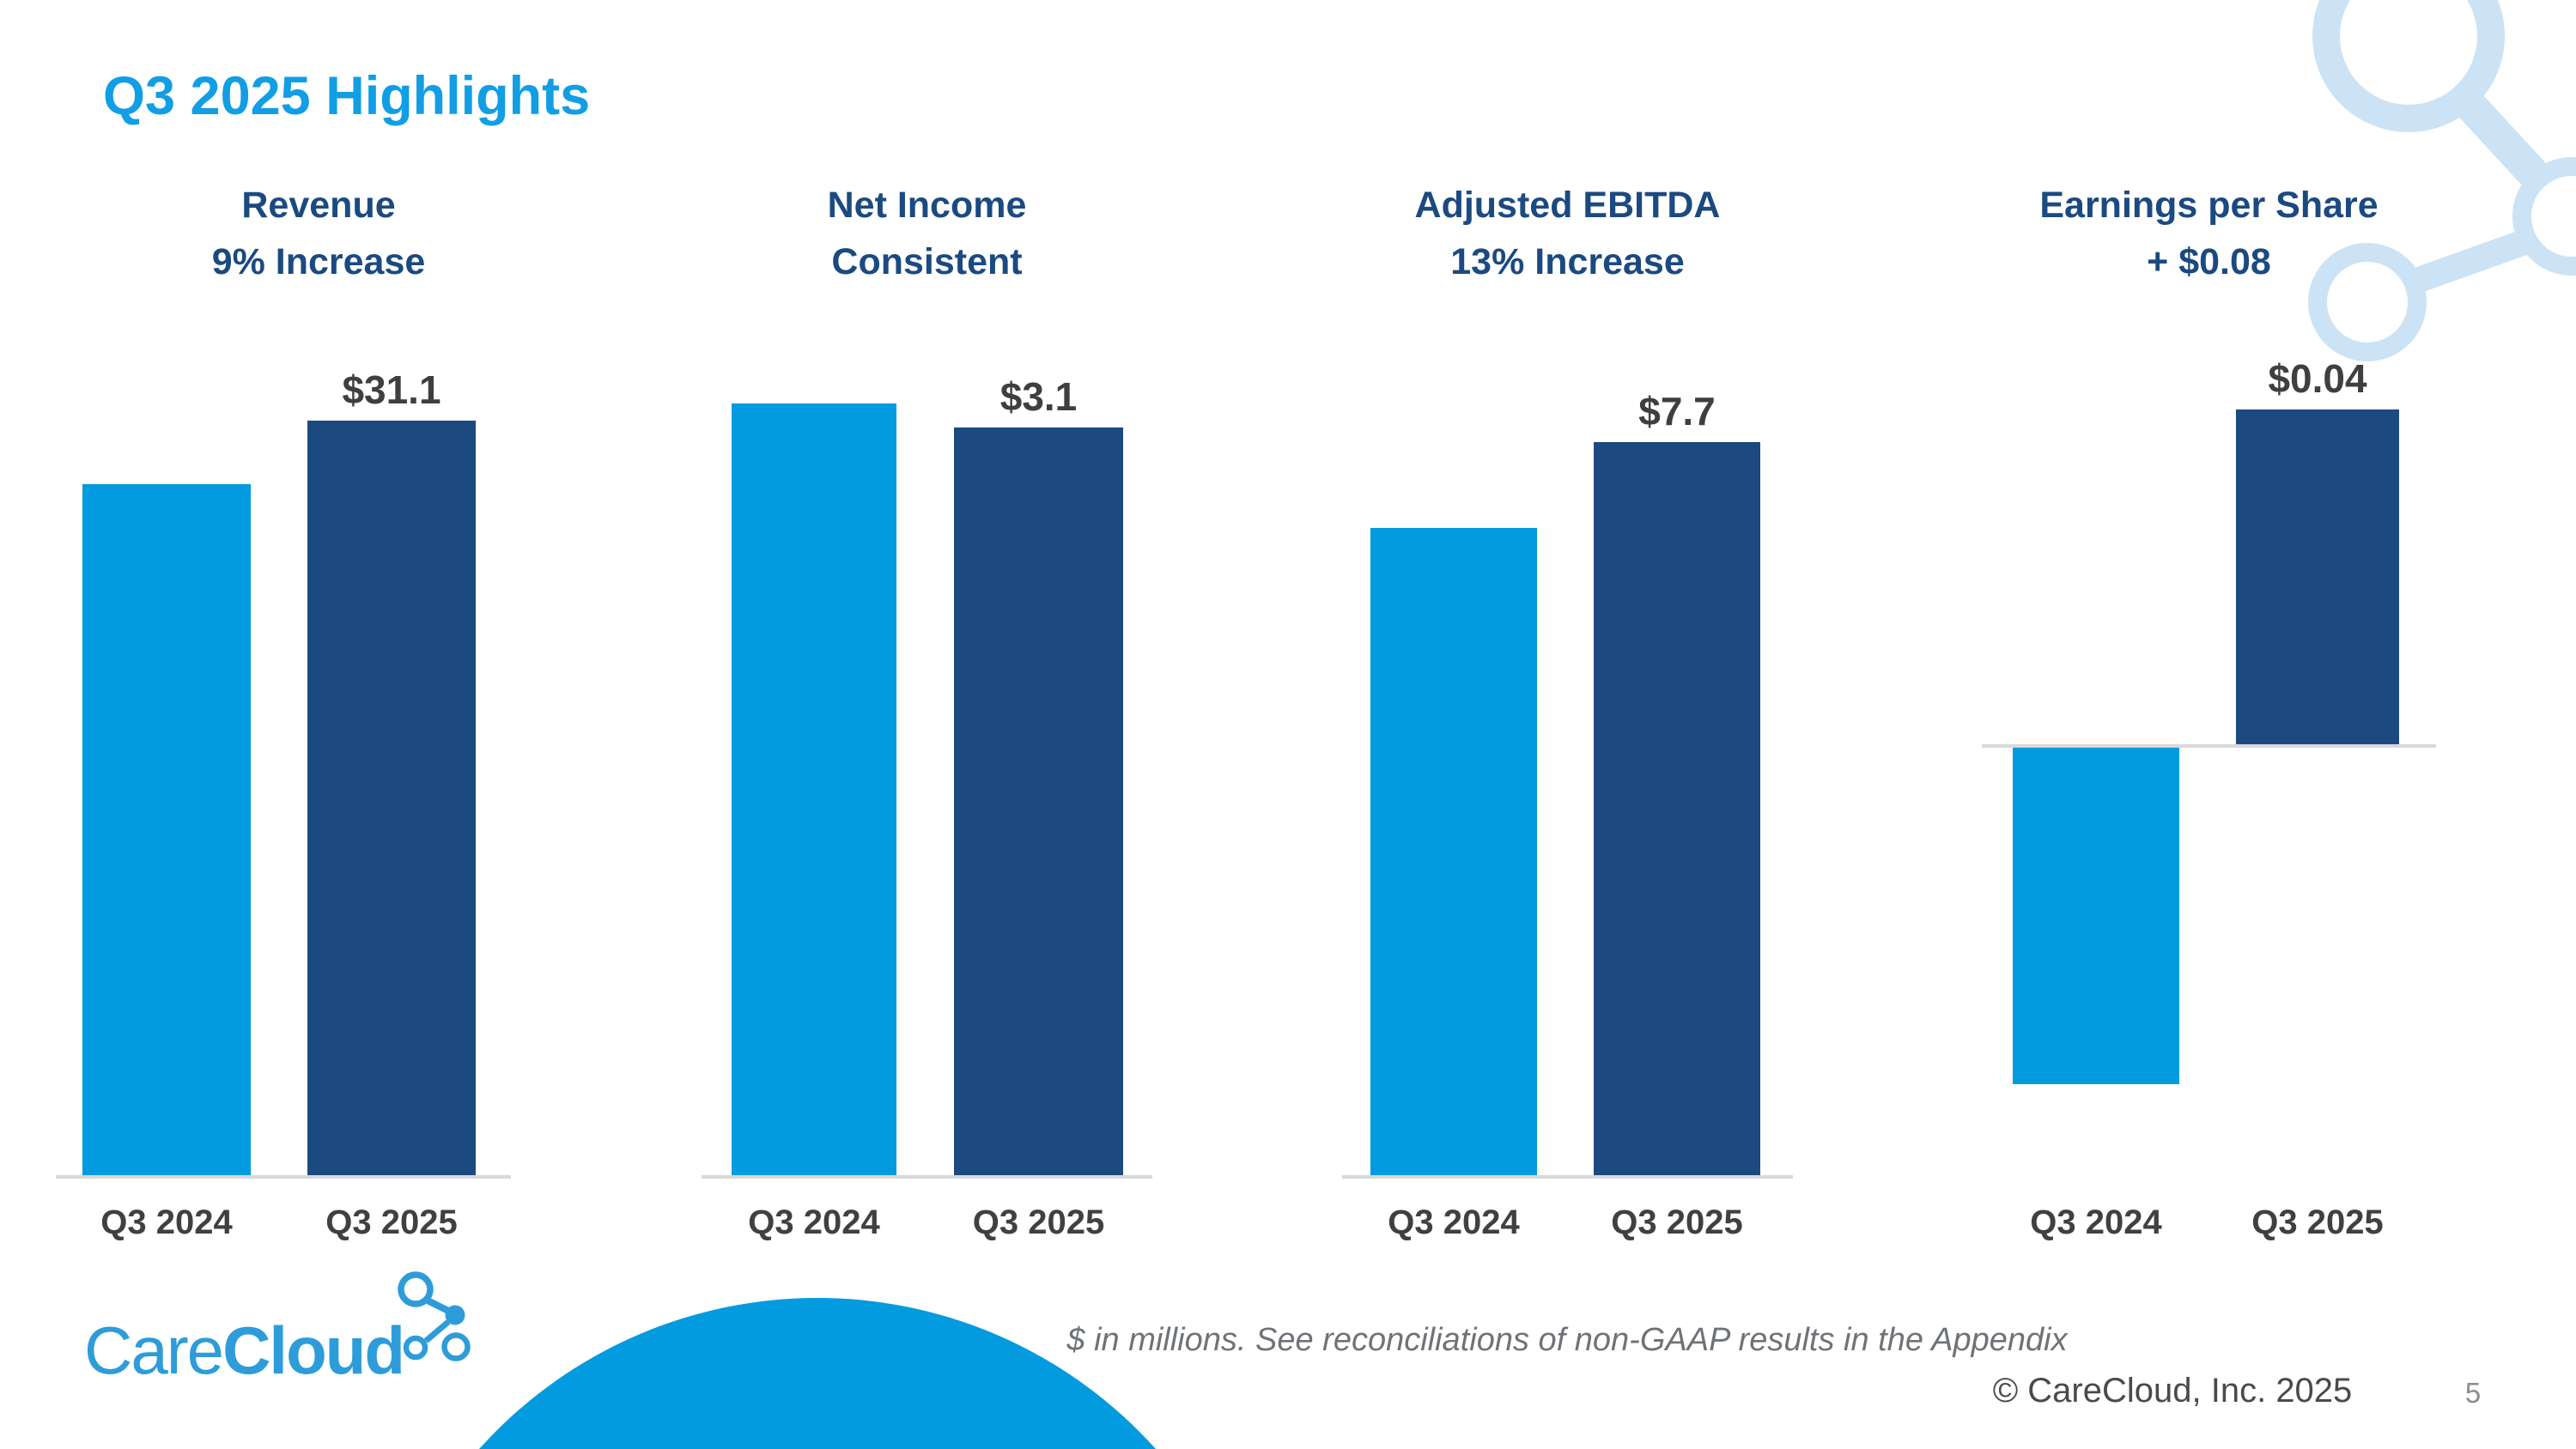 The width and height of the screenshot is (2576, 1449). Describe the element at coordinates (318, 234) in the screenshot. I see `chart-header-revenue: Revenue 9% Increase` at that location.